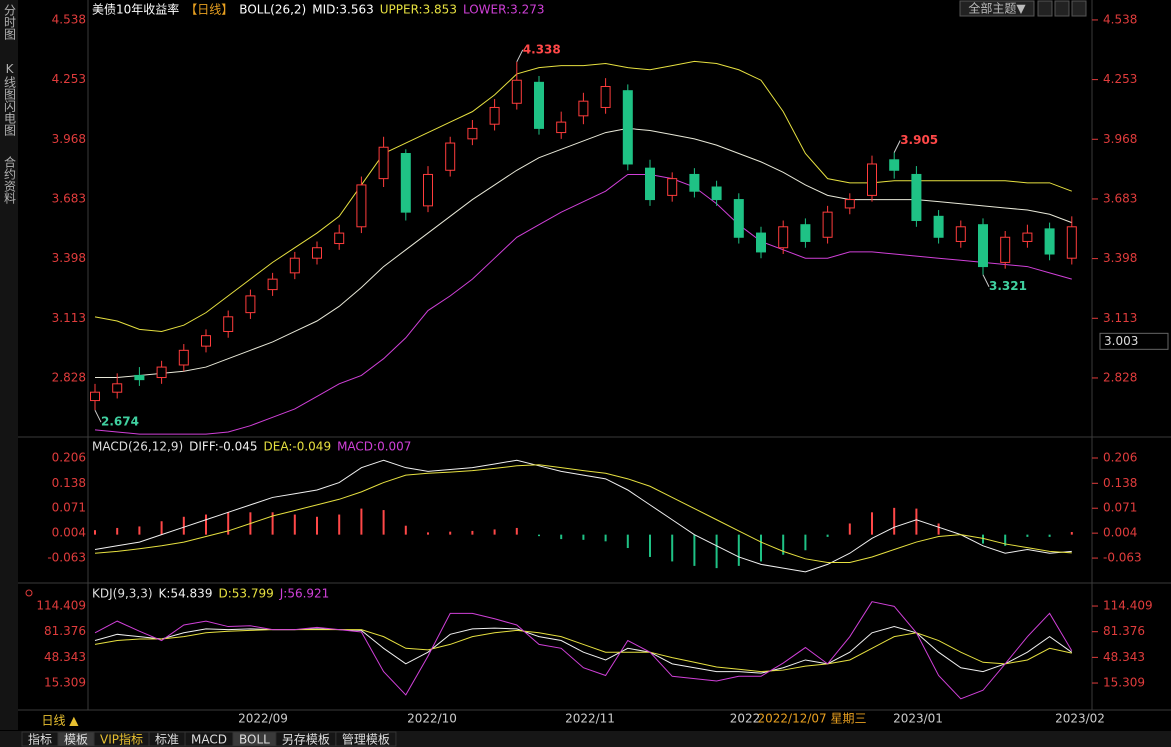 This screenshot has width=1171, height=747. What do you see at coordinates (1124, 657) in the screenshot?
I see `y-tick-label: 48.343` at bounding box center [1124, 657].